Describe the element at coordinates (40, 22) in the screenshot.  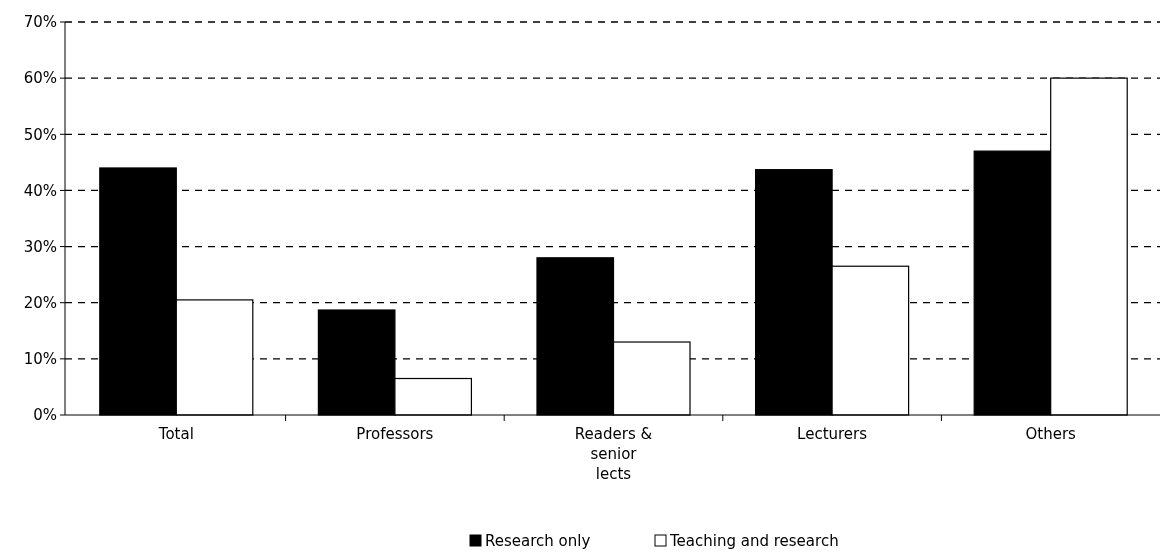
I see `y-tick-label: 70%` at that location.